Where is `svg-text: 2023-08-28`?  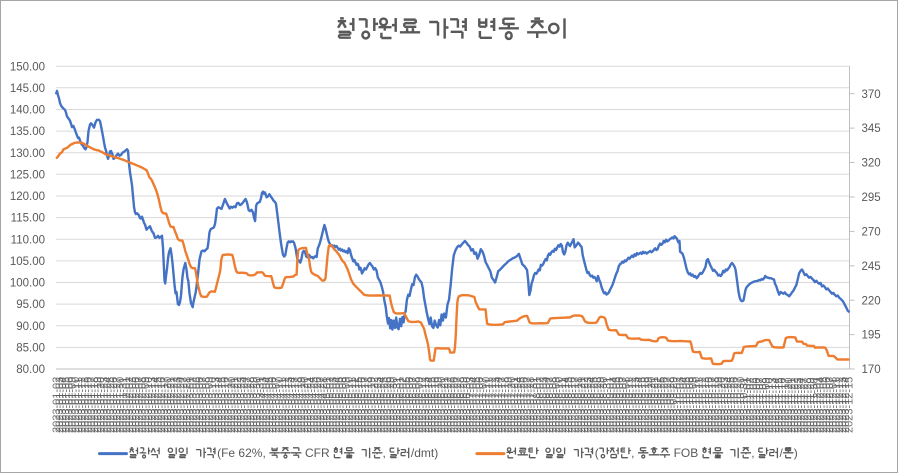
svg-text: 2023-08-28 is located at coordinates (598, 405).